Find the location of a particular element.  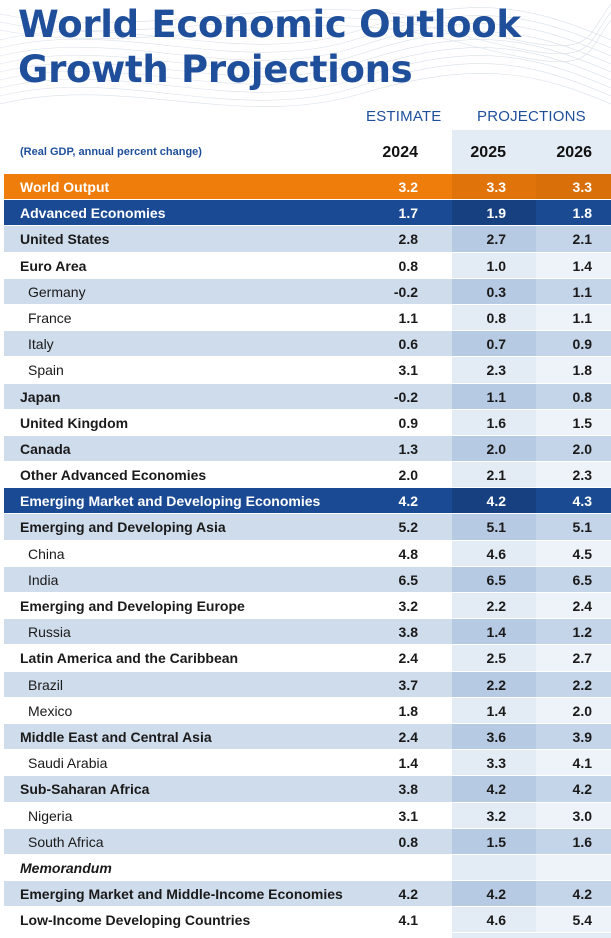

value-2026: 1.5 is located at coordinates (582, 422).